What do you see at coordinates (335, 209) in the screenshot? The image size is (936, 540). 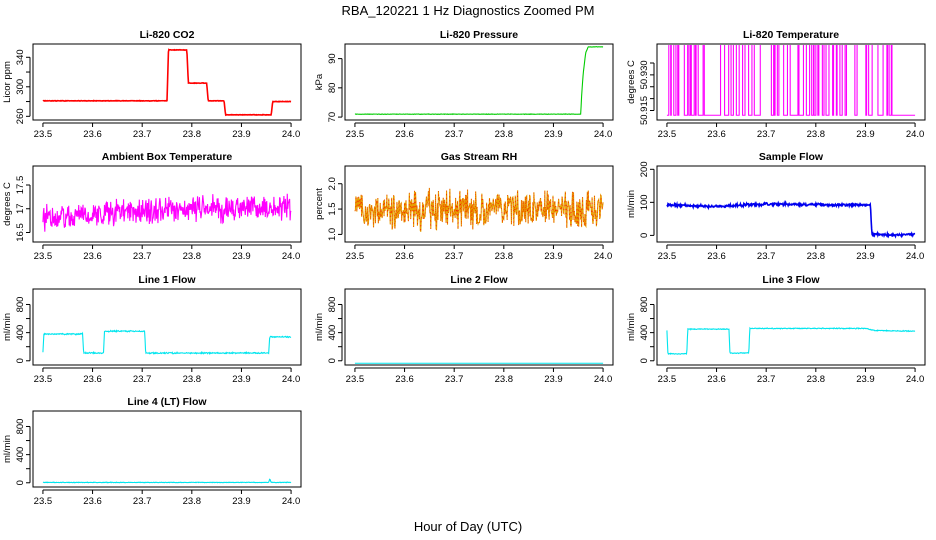 I see `y-axis: 1.0 1.5 2.0` at bounding box center [335, 209].